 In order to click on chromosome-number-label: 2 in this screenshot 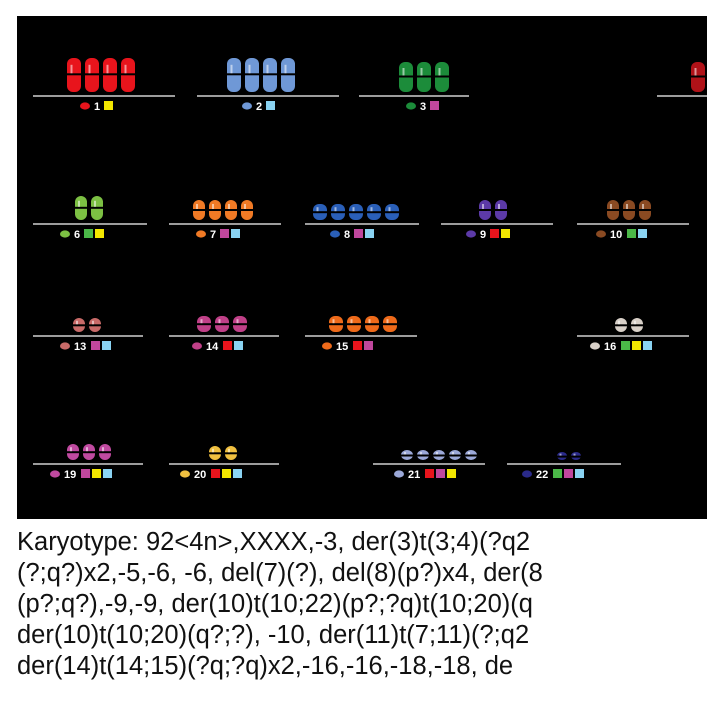, I will do `click(259, 107)`.